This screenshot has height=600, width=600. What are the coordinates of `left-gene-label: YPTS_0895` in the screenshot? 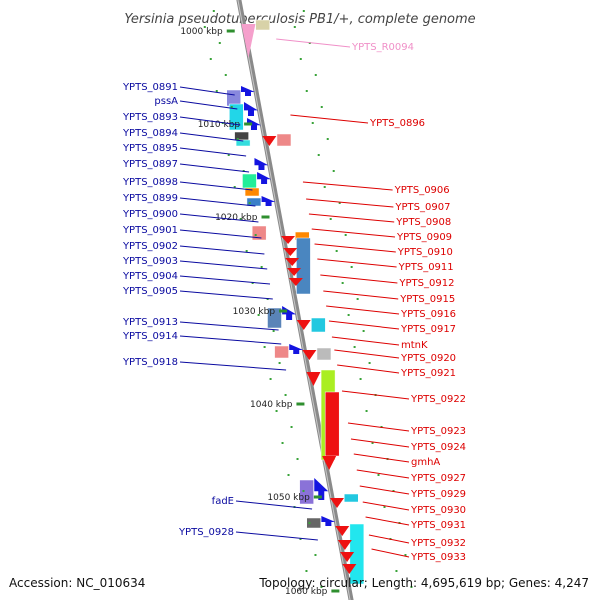 It's located at (150, 148).